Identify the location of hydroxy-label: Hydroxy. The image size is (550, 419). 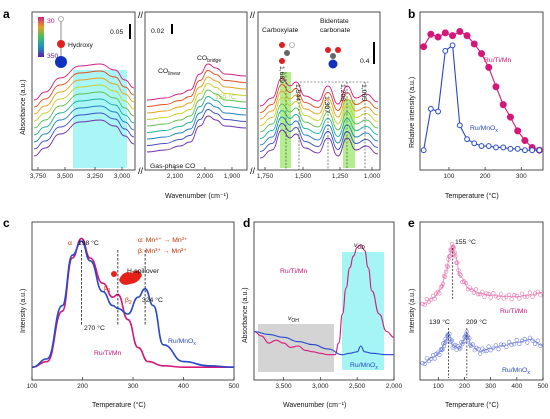
(81, 45).